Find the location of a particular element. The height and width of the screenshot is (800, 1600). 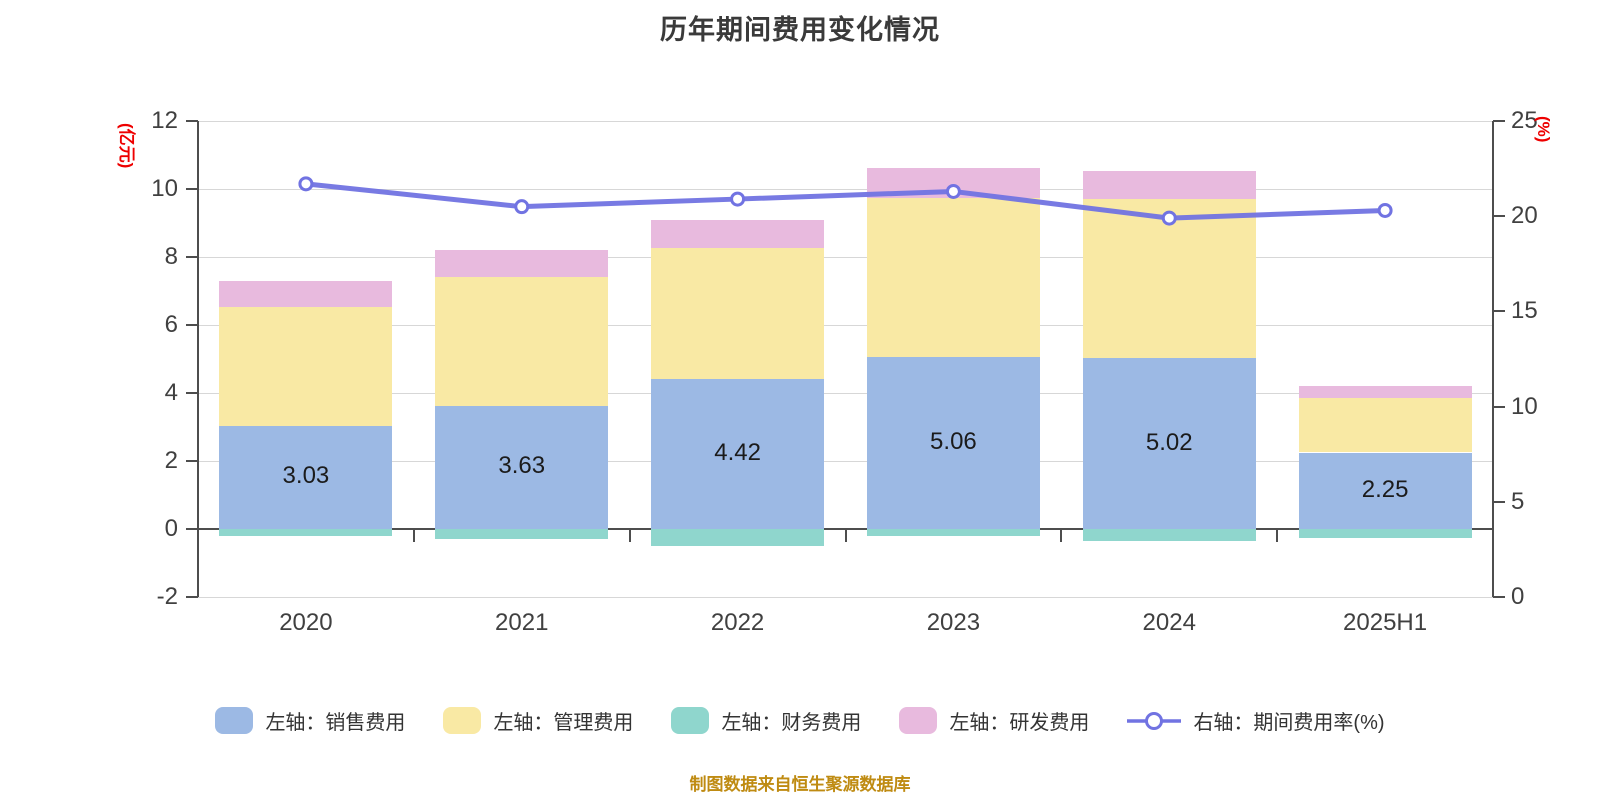

left-axis-tick-label: 0 is located at coordinates (171, 528).